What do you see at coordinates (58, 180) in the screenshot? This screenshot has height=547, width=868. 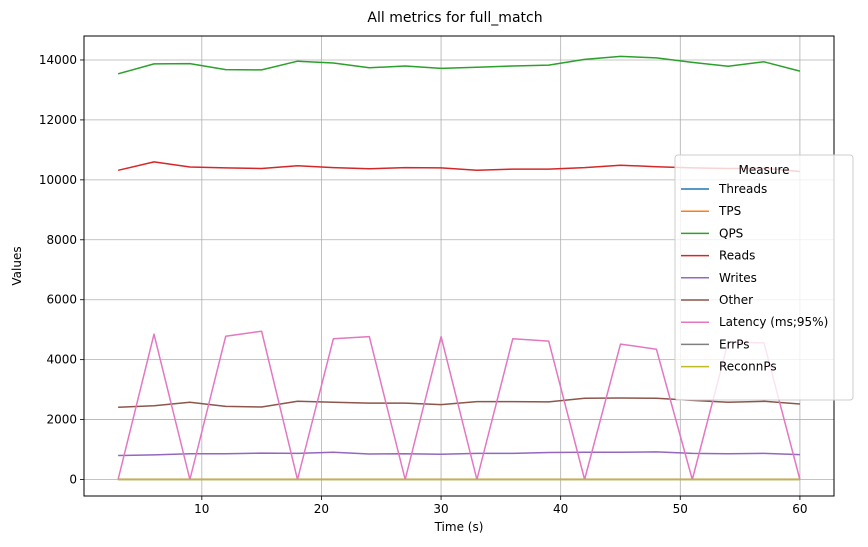 I see `y-tick-label: 10000` at bounding box center [58, 180].